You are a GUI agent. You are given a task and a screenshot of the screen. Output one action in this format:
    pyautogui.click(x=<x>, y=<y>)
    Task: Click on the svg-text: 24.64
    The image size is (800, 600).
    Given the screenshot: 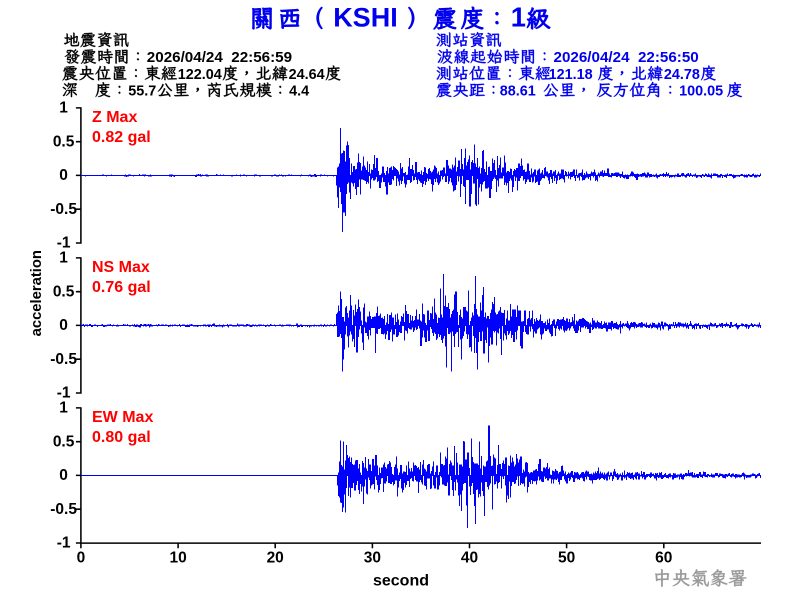 What is the action you would take?
    pyautogui.click(x=307, y=75)
    